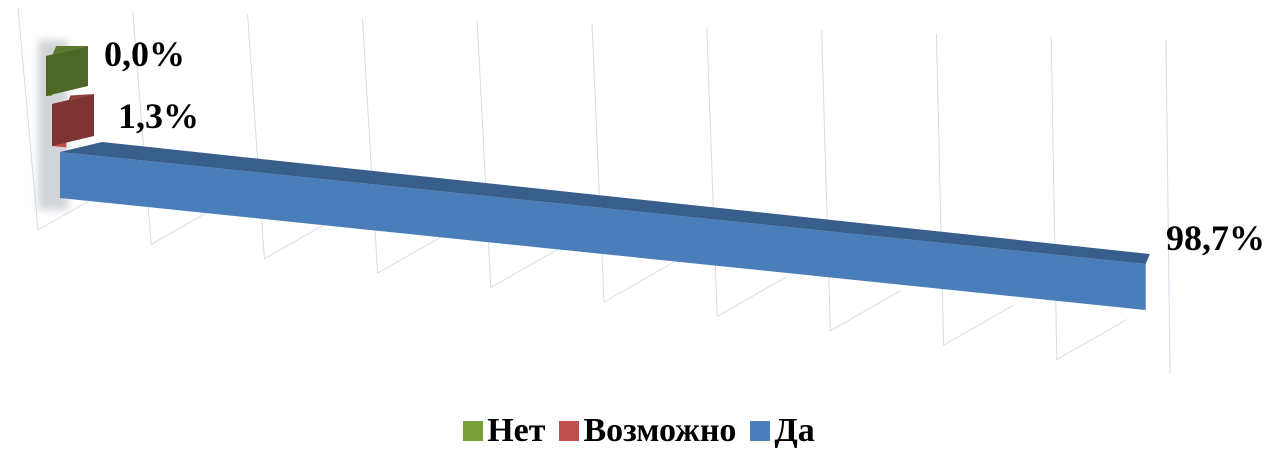  Describe the element at coordinates (569, 431) in the screenshot. I see `legend-swatch-vozmozhno` at that location.